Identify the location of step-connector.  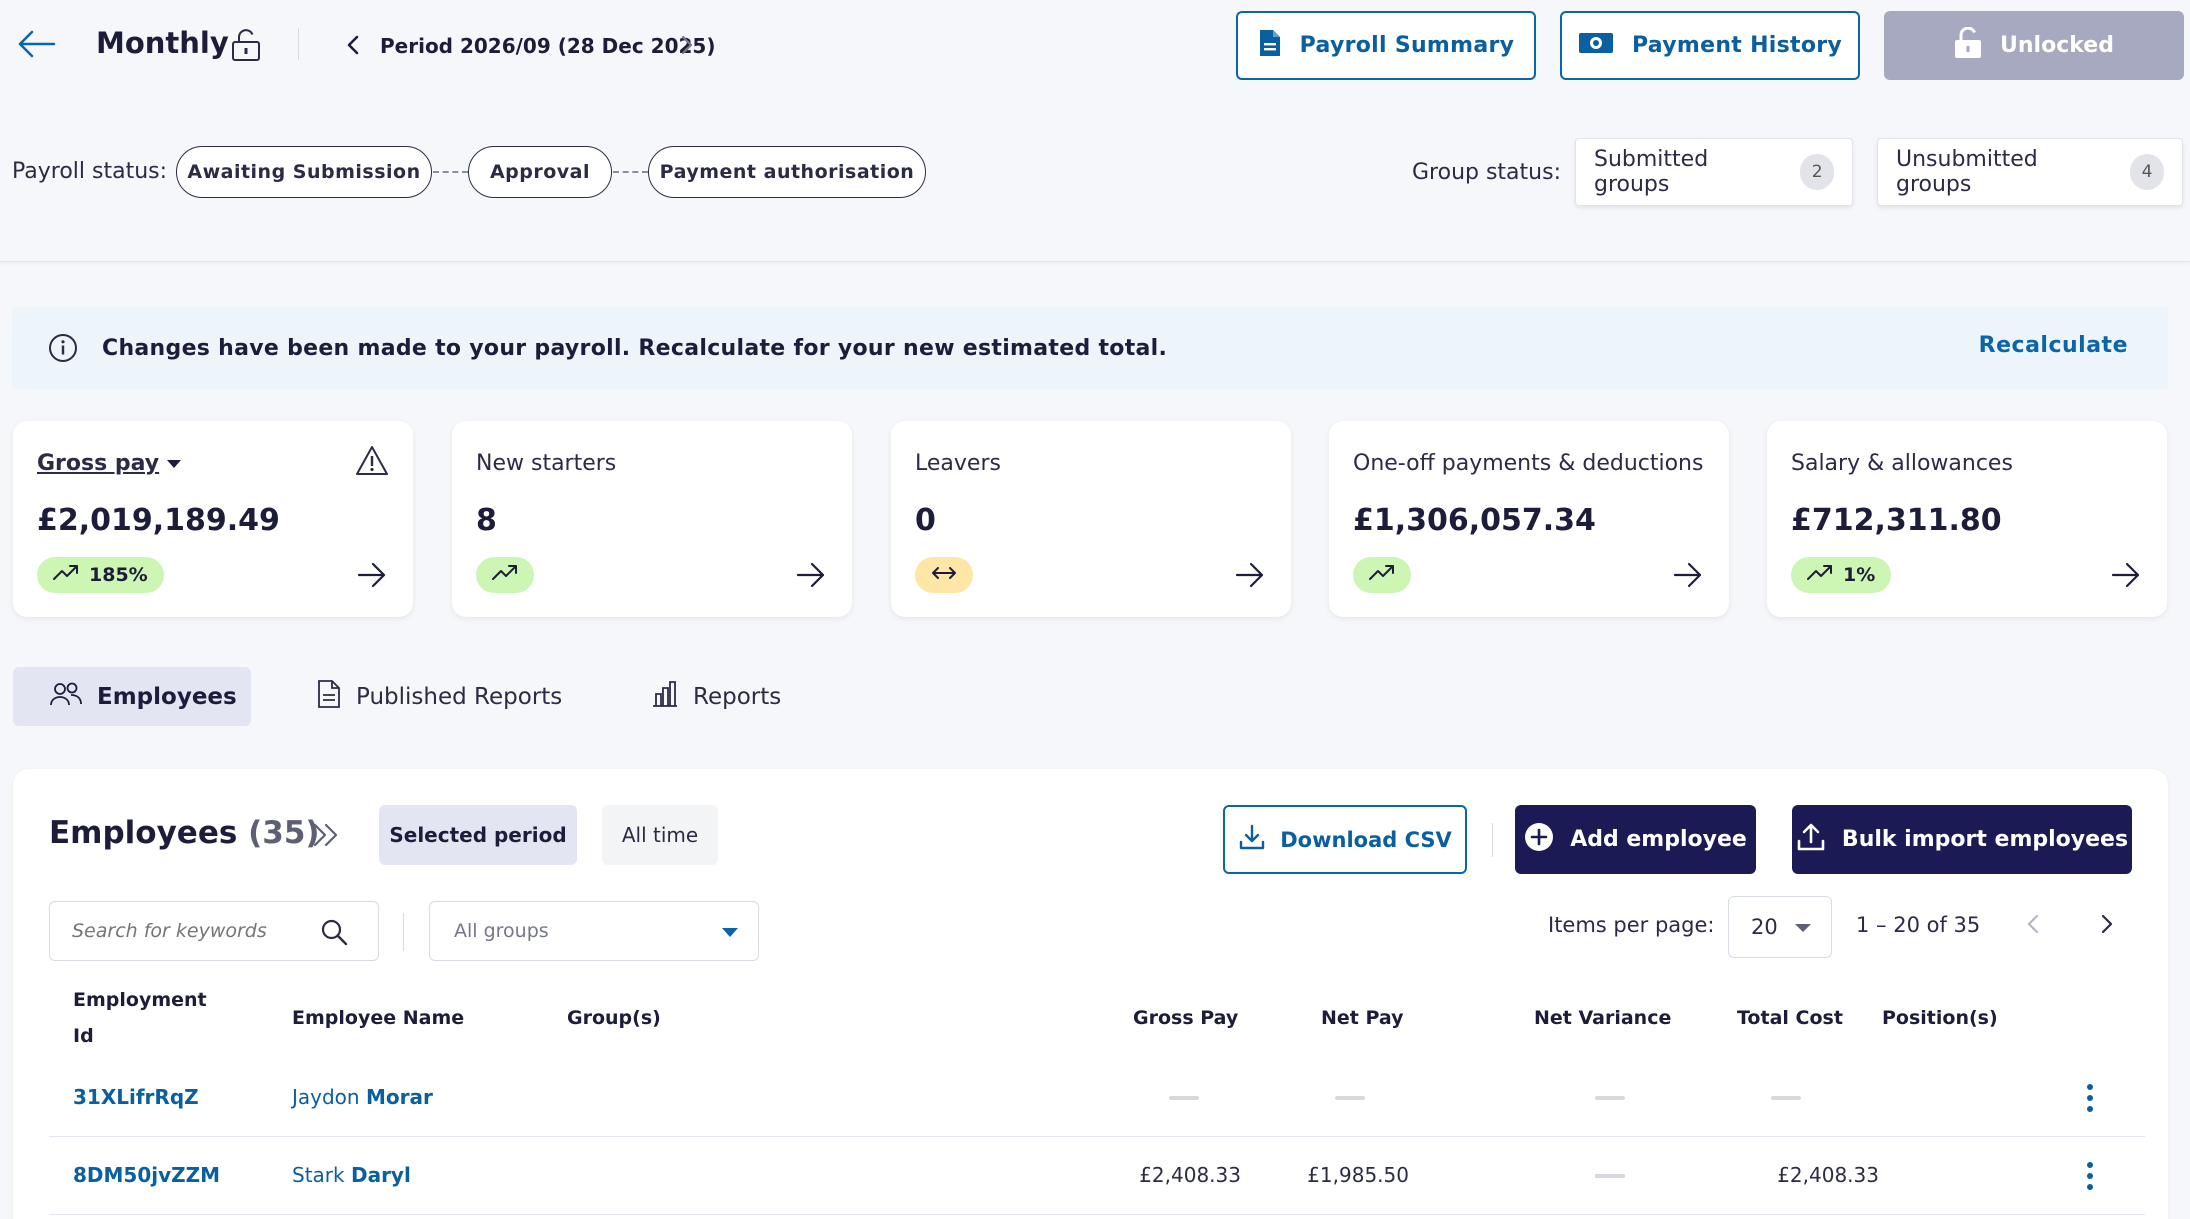
(450, 172).